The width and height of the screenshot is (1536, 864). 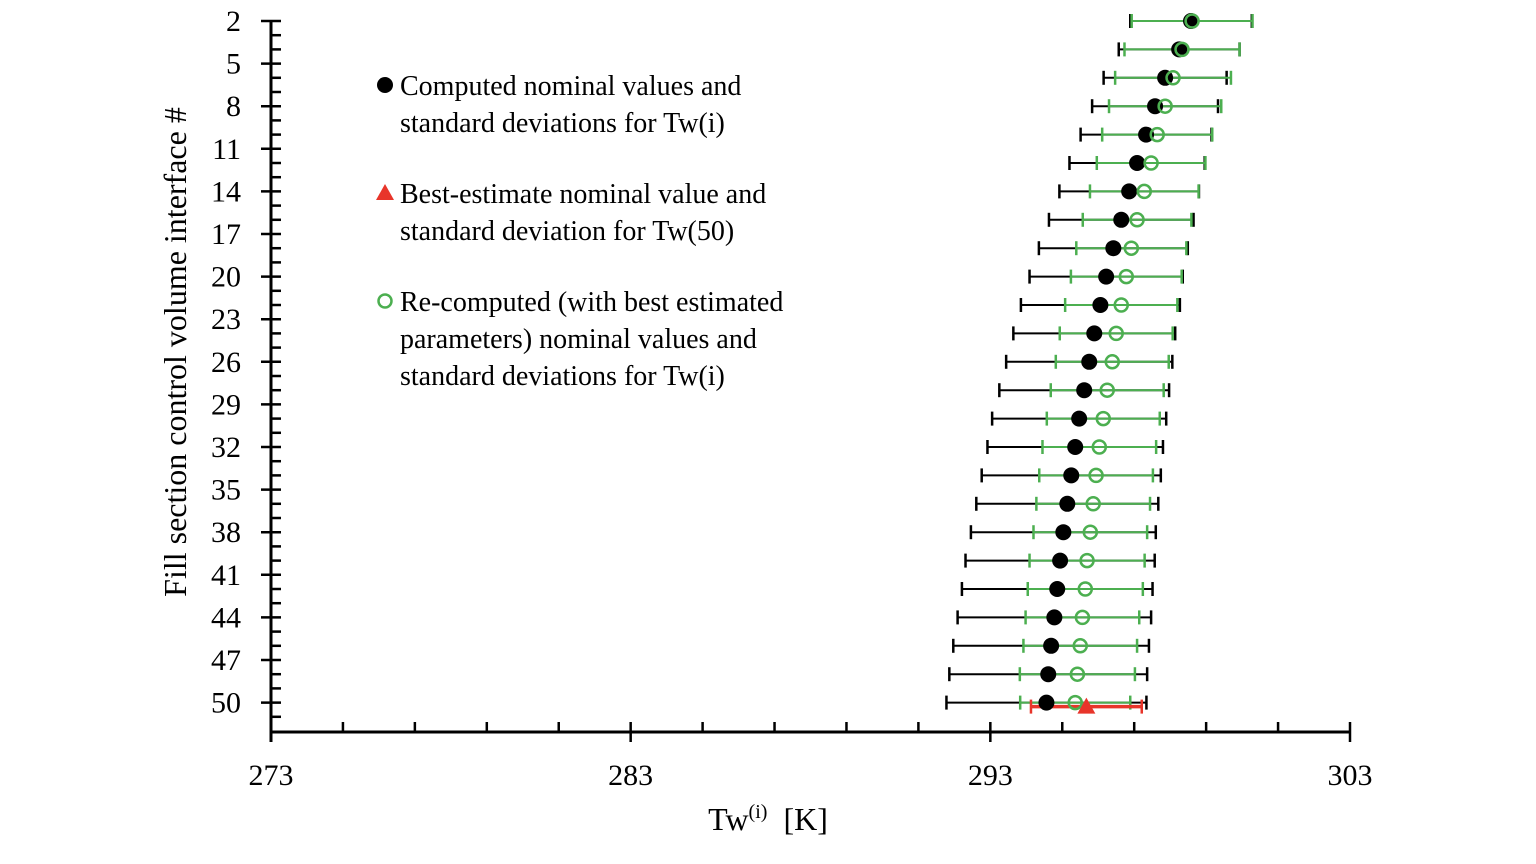 I want to click on legend-entry-text: Re-computed (with best estimated, so click(x=591, y=302).